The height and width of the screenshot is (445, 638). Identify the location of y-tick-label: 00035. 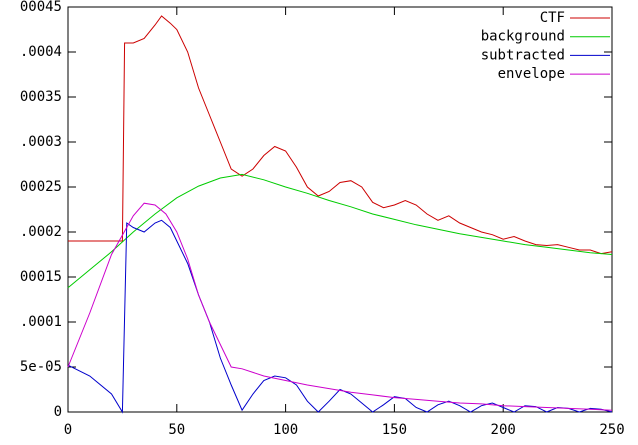
(41, 97).